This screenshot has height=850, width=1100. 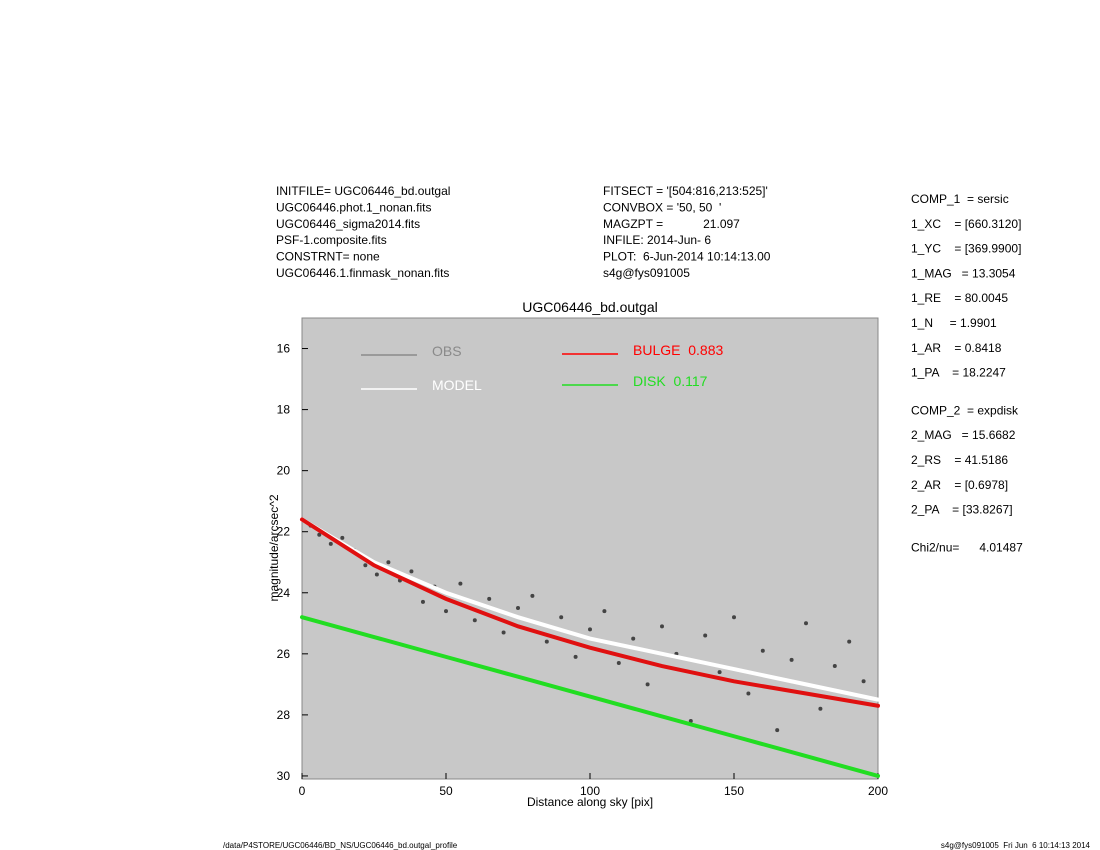 What do you see at coordinates (457, 385) in the screenshot?
I see `legend-label: MODEL` at bounding box center [457, 385].